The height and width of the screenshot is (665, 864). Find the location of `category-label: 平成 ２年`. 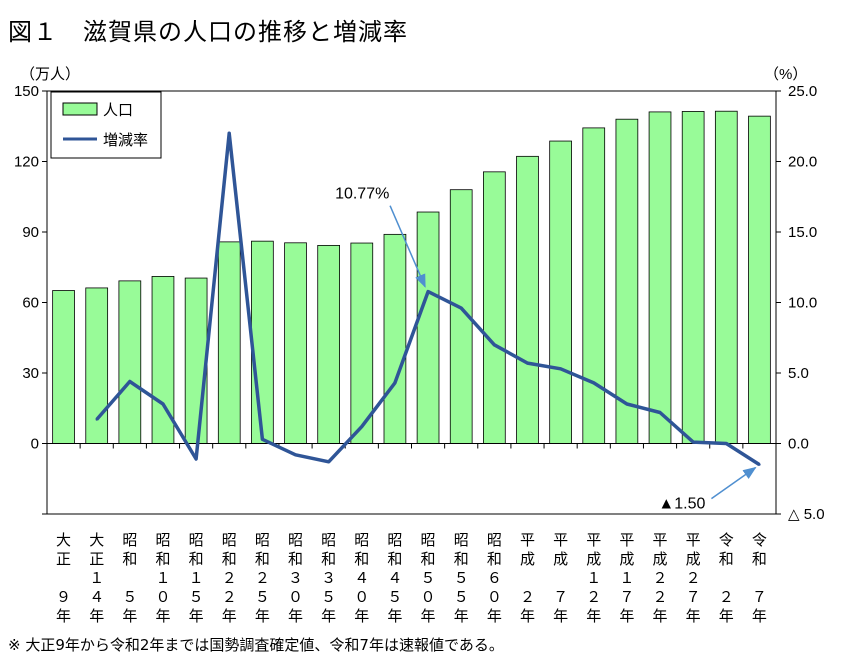

category-label: 平成 ２年 is located at coordinates (527, 578).